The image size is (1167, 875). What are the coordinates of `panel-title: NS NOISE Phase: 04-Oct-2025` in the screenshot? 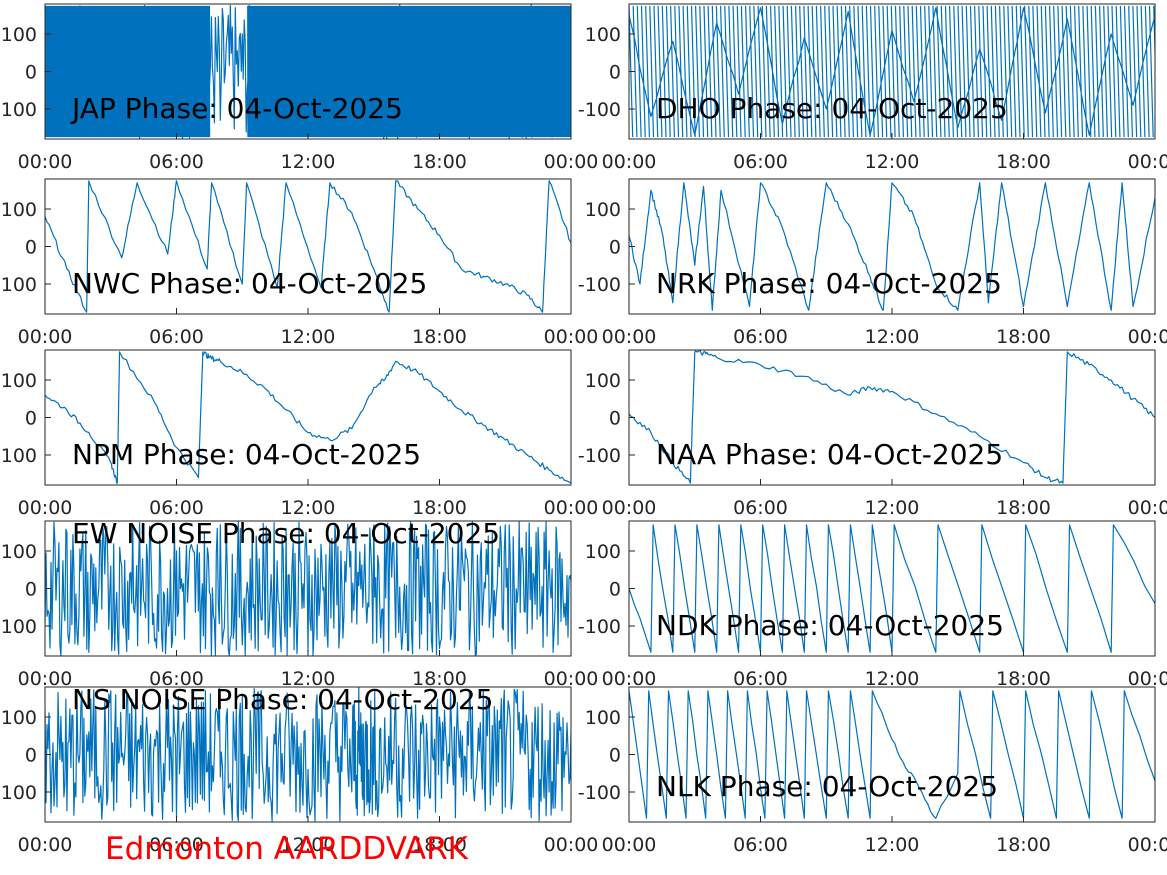 It's located at (282, 699).